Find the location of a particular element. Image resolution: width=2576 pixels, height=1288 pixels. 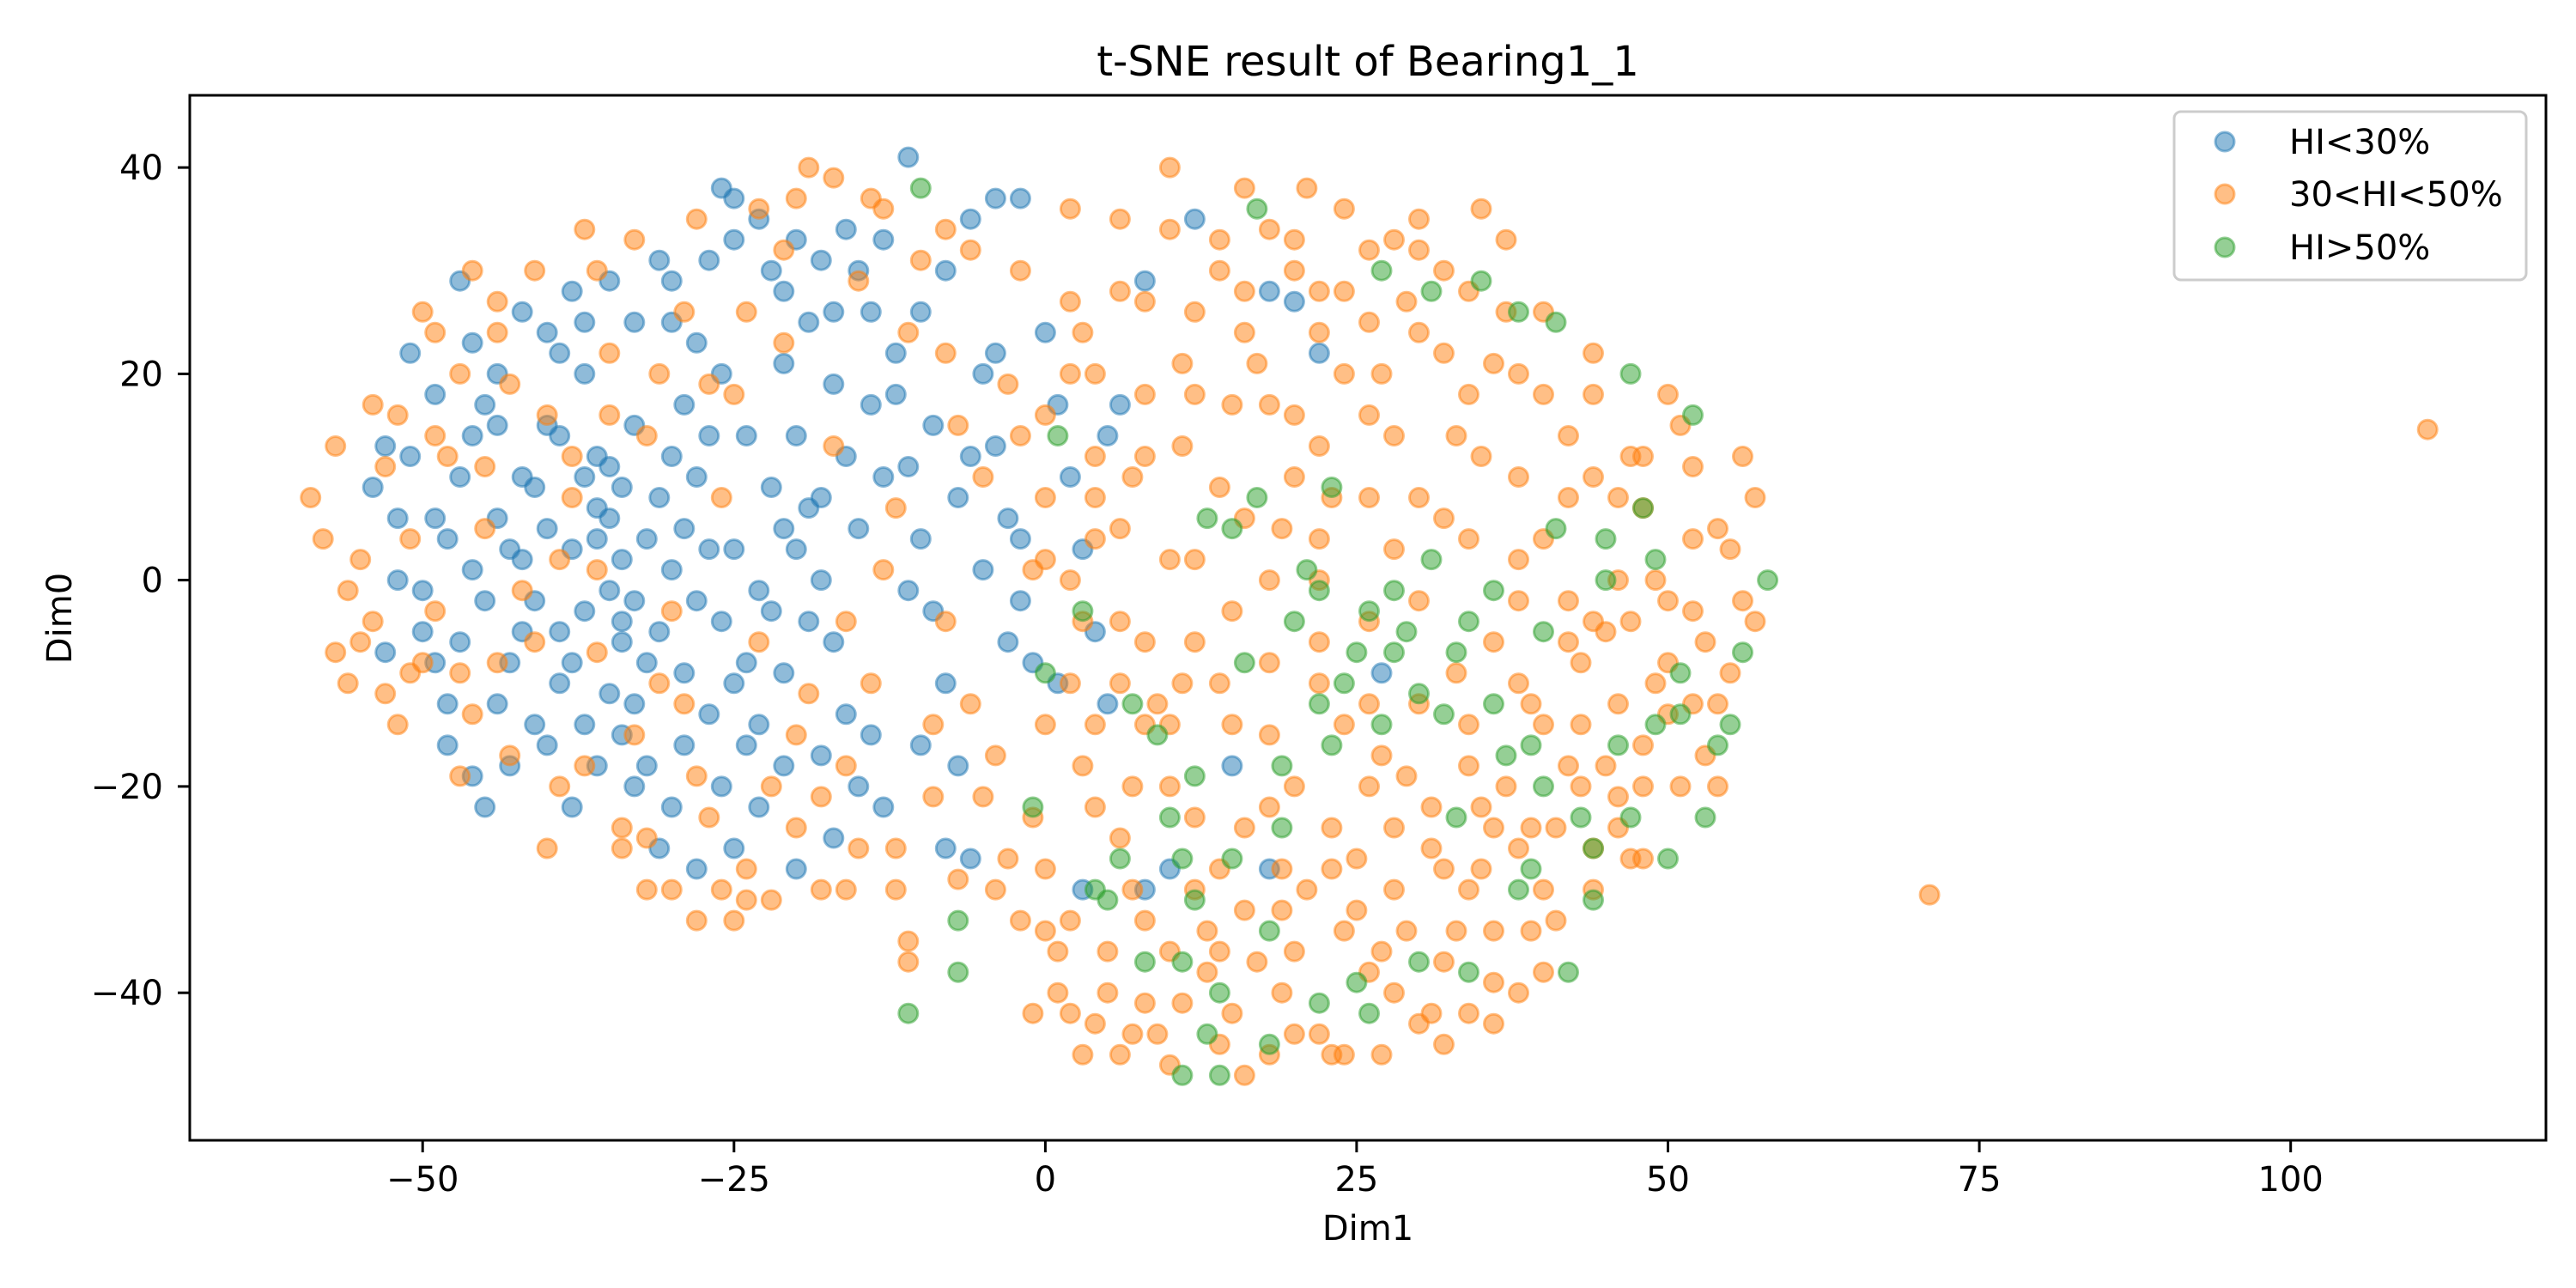

legend-entry: HI<30% is located at coordinates (2322, 143).